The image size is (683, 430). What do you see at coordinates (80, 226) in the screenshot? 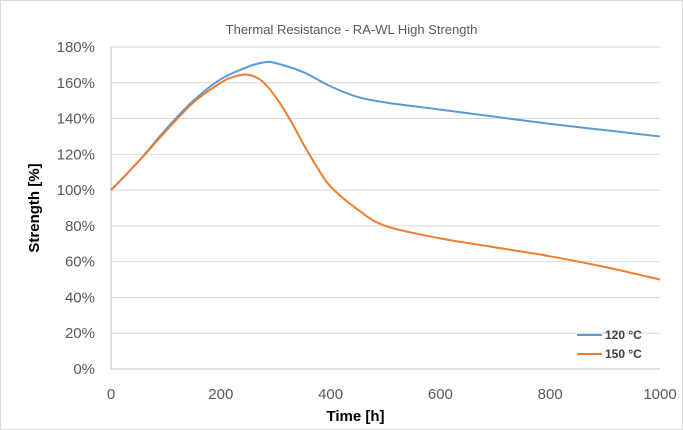
I see `y-tick-label: 80%` at bounding box center [80, 226].